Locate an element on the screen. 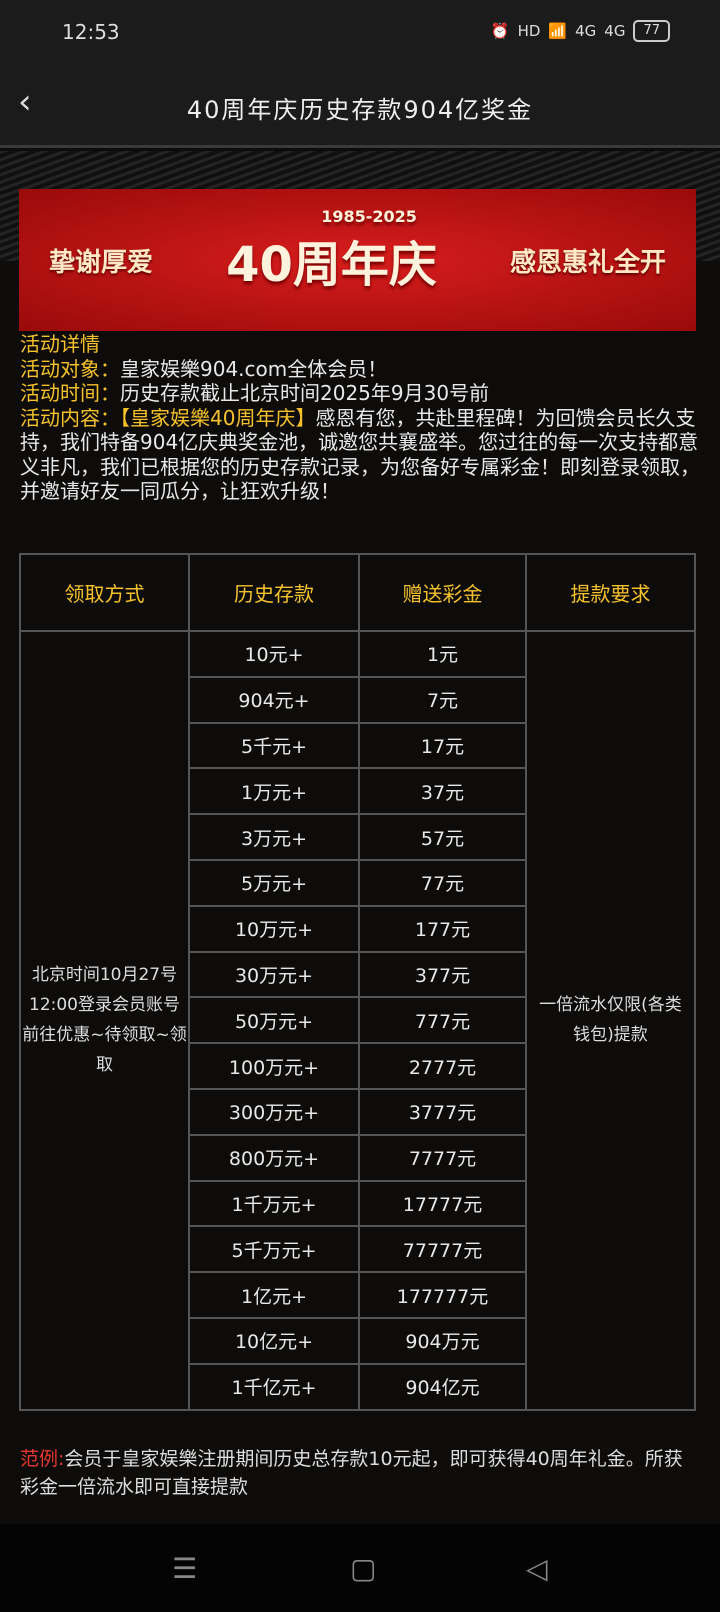 The image size is (720, 1612). table-row: 3万元+ 57元 is located at coordinates (357, 837).